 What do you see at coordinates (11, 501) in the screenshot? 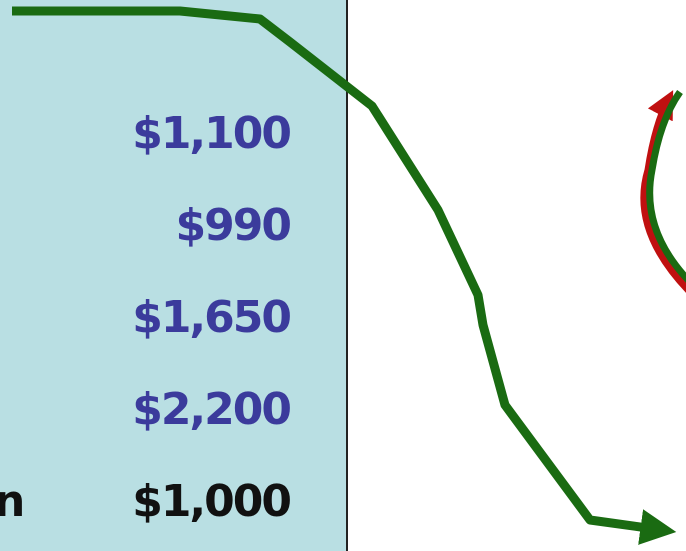
I see `label-fragment: n` at bounding box center [11, 501].